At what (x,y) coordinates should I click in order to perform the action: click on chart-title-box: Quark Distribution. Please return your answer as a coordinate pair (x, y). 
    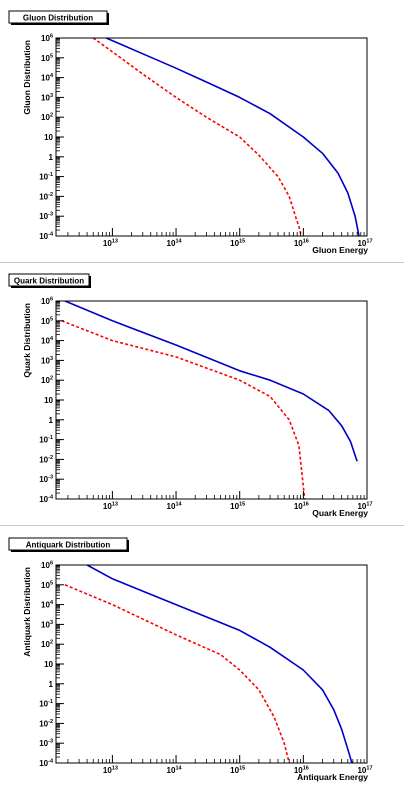
    Looking at the image, I should click on (49, 280).